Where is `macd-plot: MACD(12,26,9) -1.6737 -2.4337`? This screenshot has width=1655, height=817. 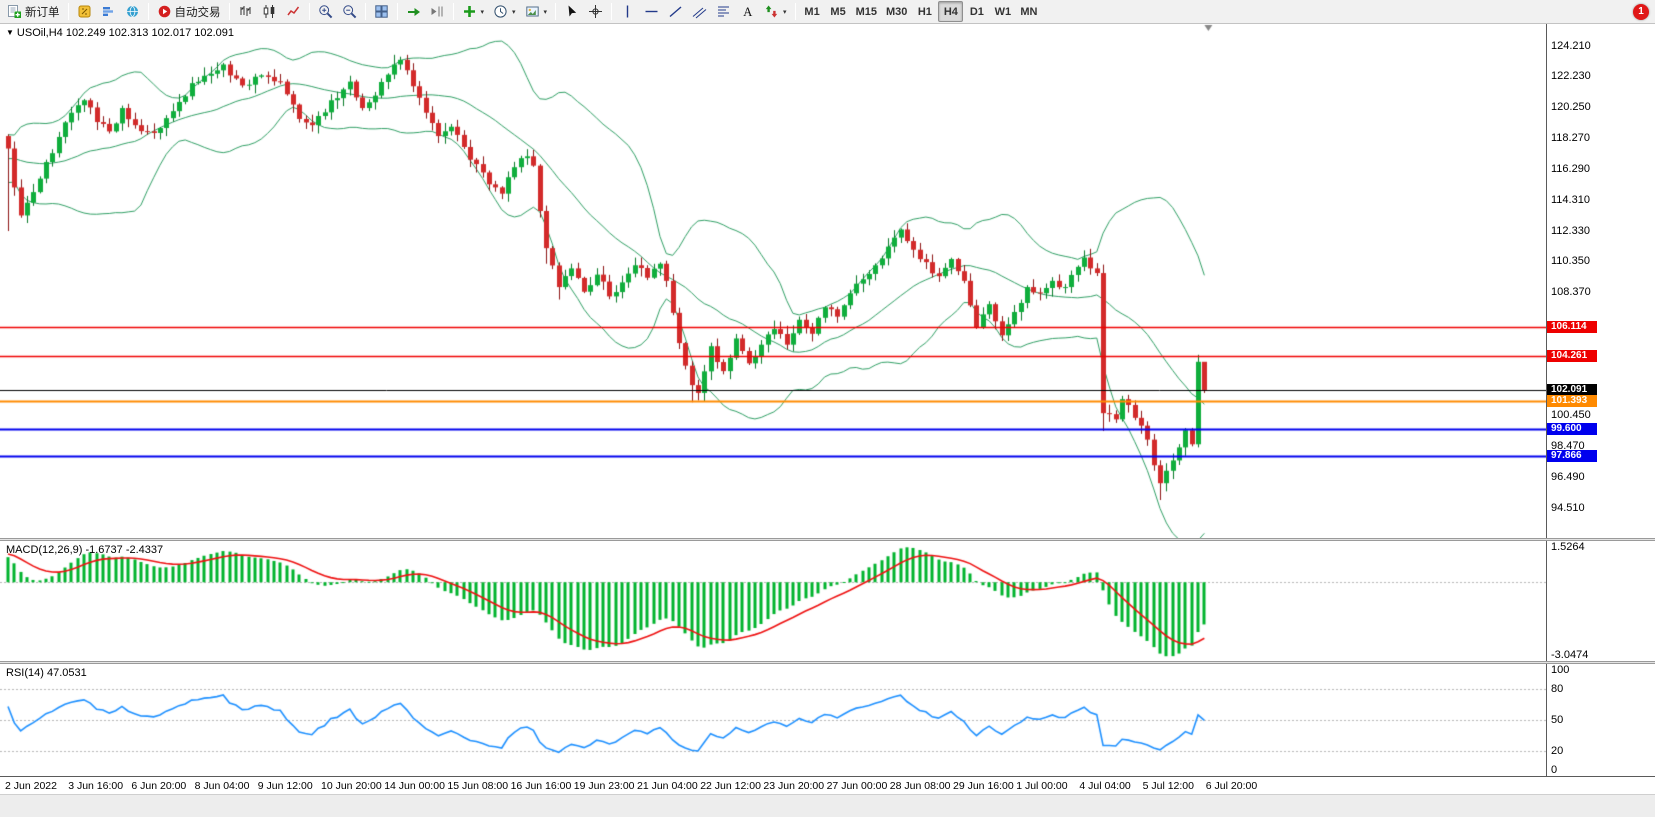 macd-plot: MACD(12,26,9) -1.6737 -2.4337 is located at coordinates (773, 601).